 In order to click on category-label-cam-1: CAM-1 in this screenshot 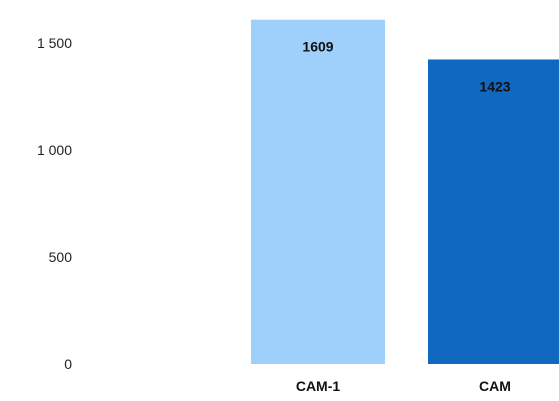, I will do `click(318, 386)`.